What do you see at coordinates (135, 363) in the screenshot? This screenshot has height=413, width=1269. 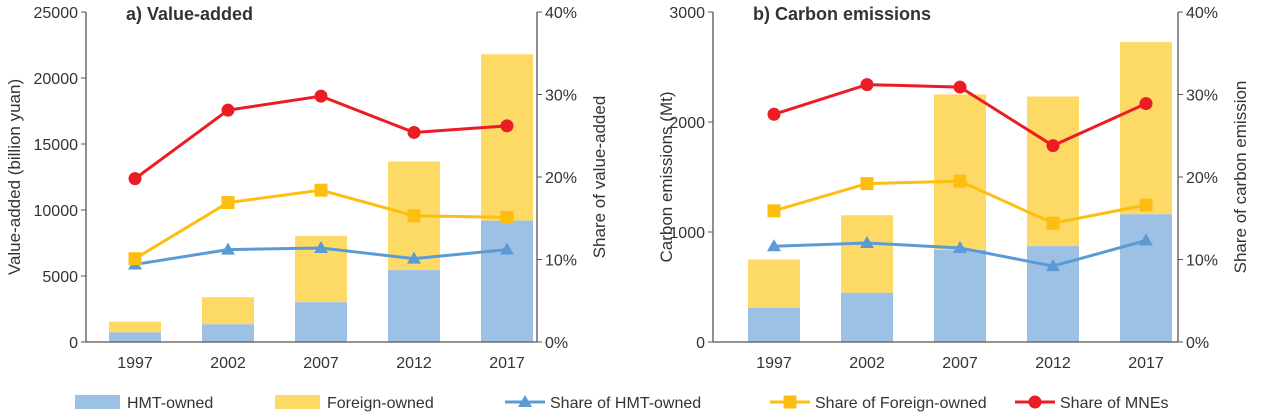 I see `chart-0-x-tick-label: 1997` at bounding box center [135, 363].